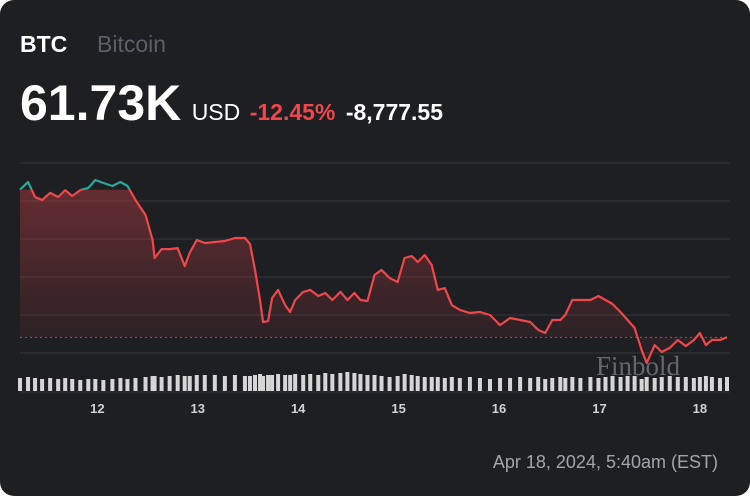 This screenshot has width=750, height=496. I want to click on x-tick-label: 14, so click(298, 408).